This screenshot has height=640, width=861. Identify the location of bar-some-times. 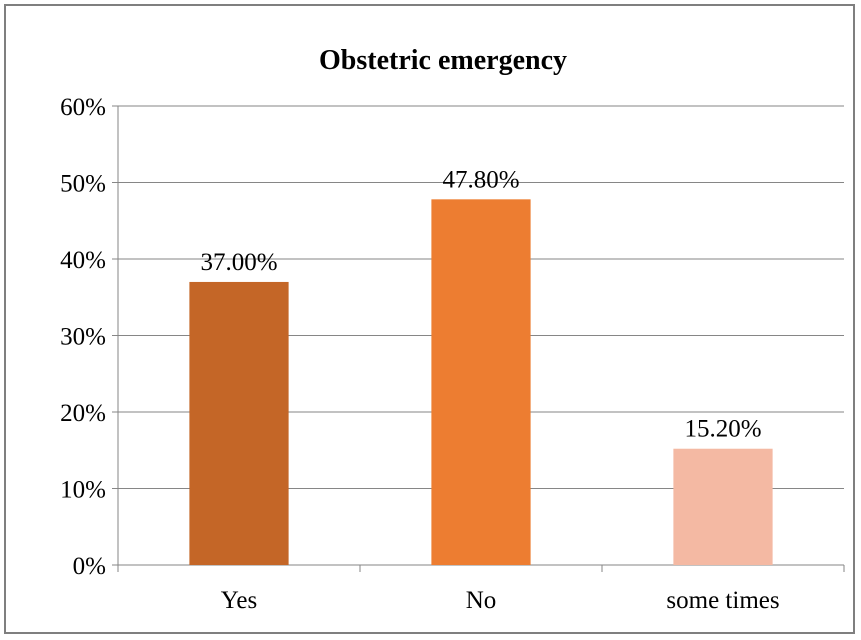
(723, 506).